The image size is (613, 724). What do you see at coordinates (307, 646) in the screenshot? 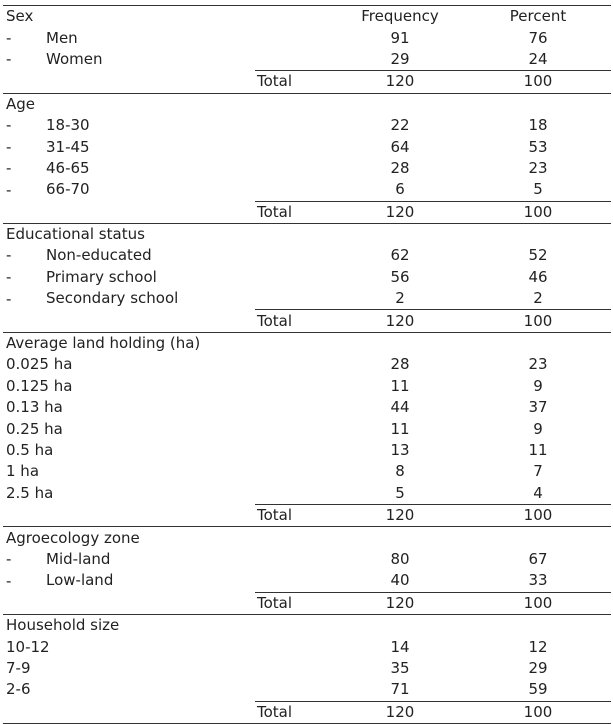
I see `table-row: 10-12 14 12` at bounding box center [307, 646].